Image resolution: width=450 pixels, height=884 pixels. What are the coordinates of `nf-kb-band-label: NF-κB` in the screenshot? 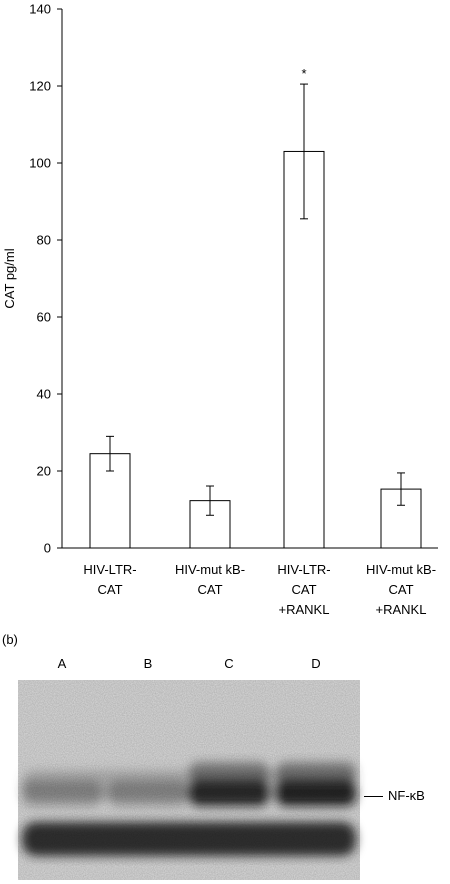 It's located at (406, 795).